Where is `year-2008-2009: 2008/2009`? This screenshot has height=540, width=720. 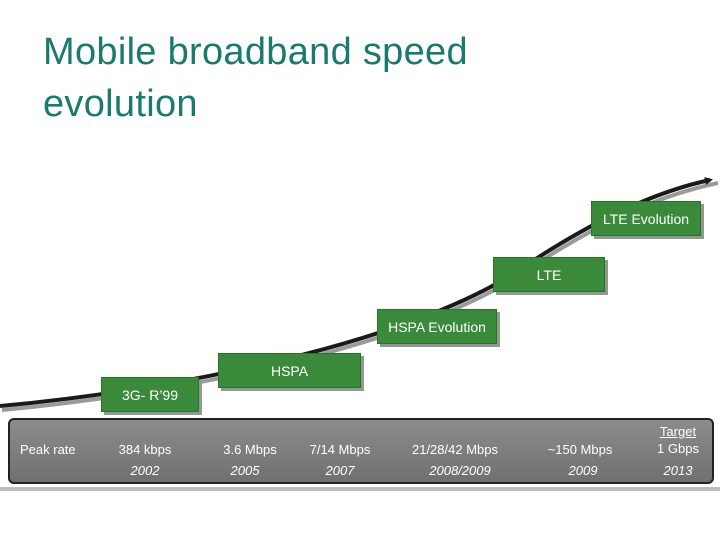
year-2008-2009: 2008/2009 is located at coordinates (460, 470).